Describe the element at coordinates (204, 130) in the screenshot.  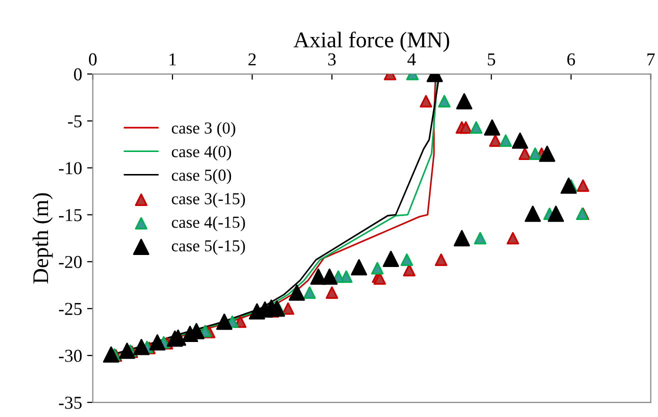
I see `legend-label: case 3 (0)` at that location.